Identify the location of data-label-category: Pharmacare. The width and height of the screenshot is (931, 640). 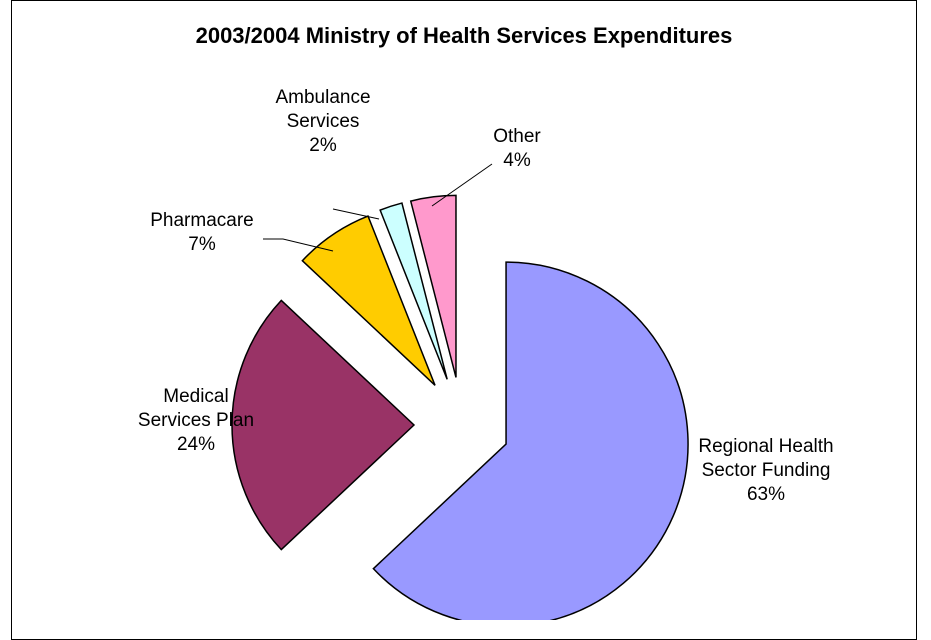
(202, 220).